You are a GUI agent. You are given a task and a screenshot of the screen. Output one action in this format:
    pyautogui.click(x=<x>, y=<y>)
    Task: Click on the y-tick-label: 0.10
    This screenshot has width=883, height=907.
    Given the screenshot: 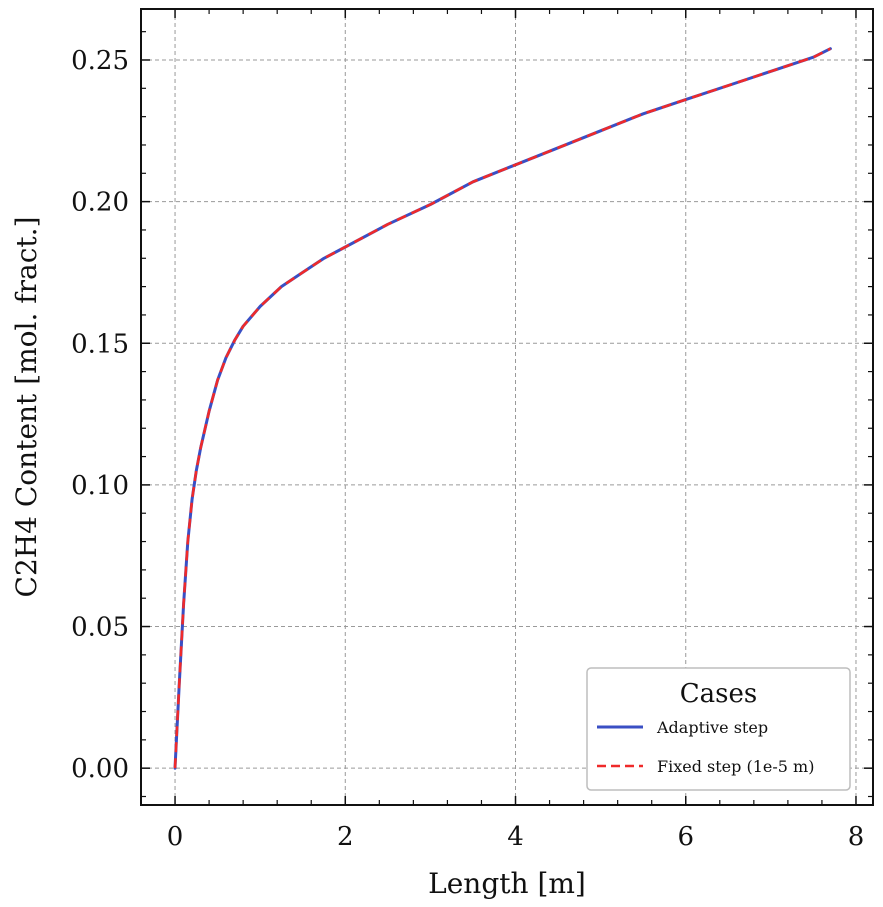 What is the action you would take?
    pyautogui.click(x=100, y=486)
    